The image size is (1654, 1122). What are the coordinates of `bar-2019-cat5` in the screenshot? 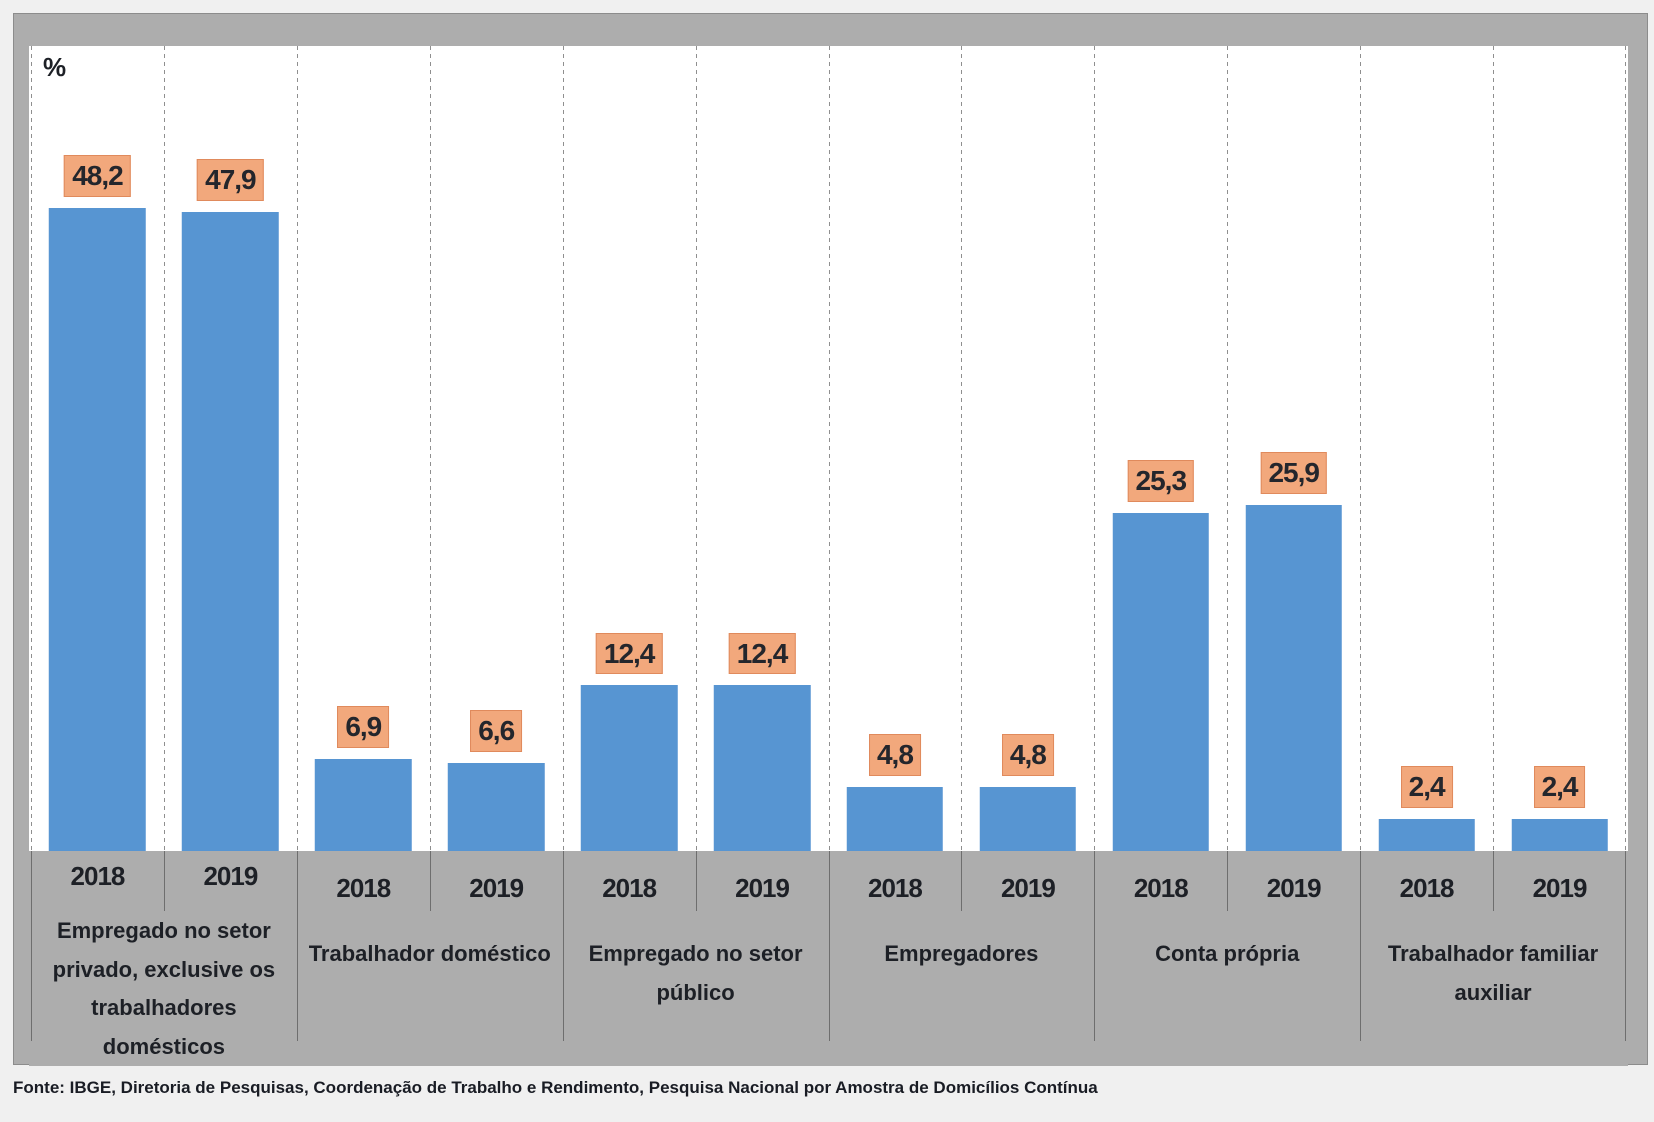 It's located at (1293, 678).